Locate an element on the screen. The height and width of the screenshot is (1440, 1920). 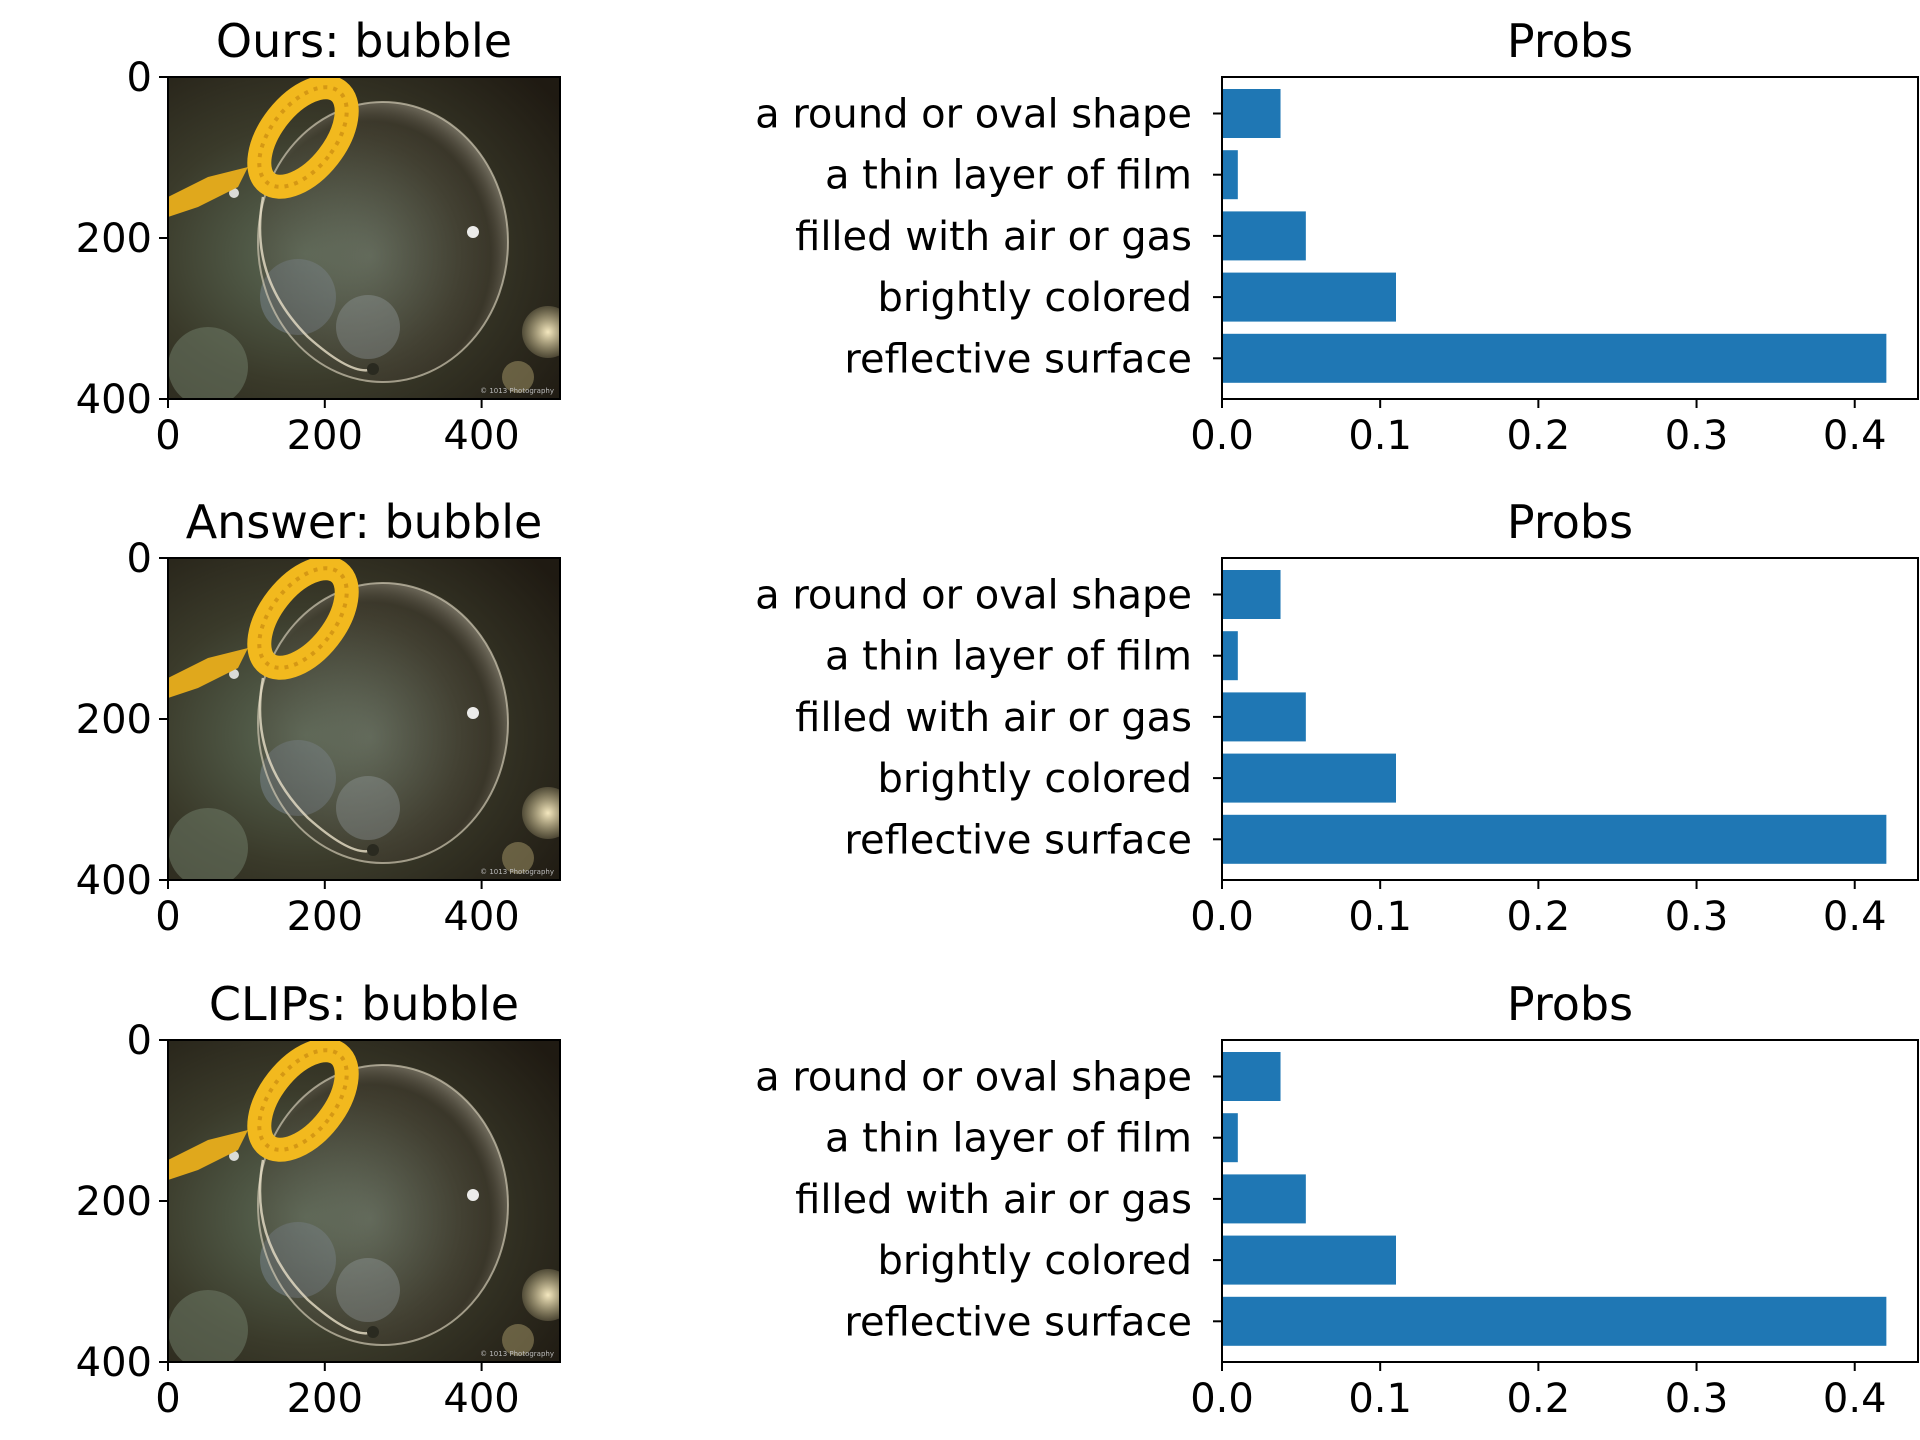
image-title: Answer: bubble is located at coordinates (364, 522).